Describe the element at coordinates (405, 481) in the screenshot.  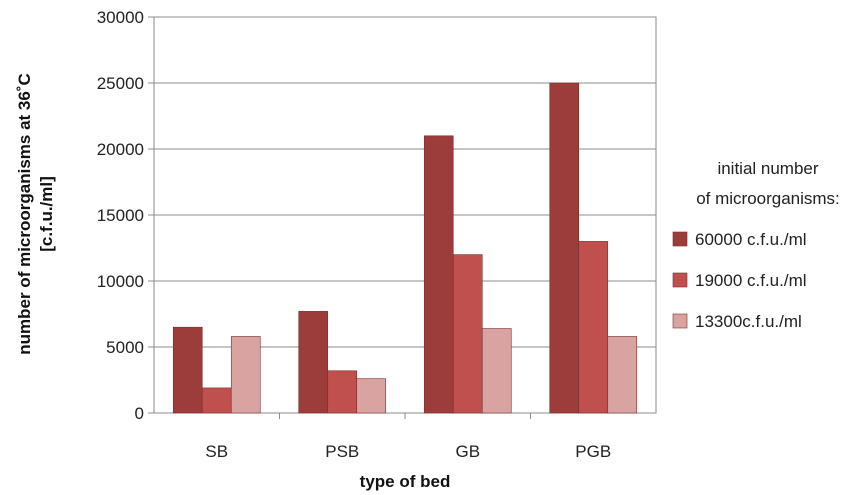
I see `x-axis-title: type of bed` at that location.